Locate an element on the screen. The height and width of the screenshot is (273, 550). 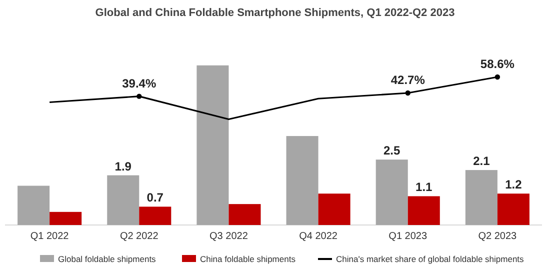
x-tick-label: Q2 2023 is located at coordinates (498, 236).